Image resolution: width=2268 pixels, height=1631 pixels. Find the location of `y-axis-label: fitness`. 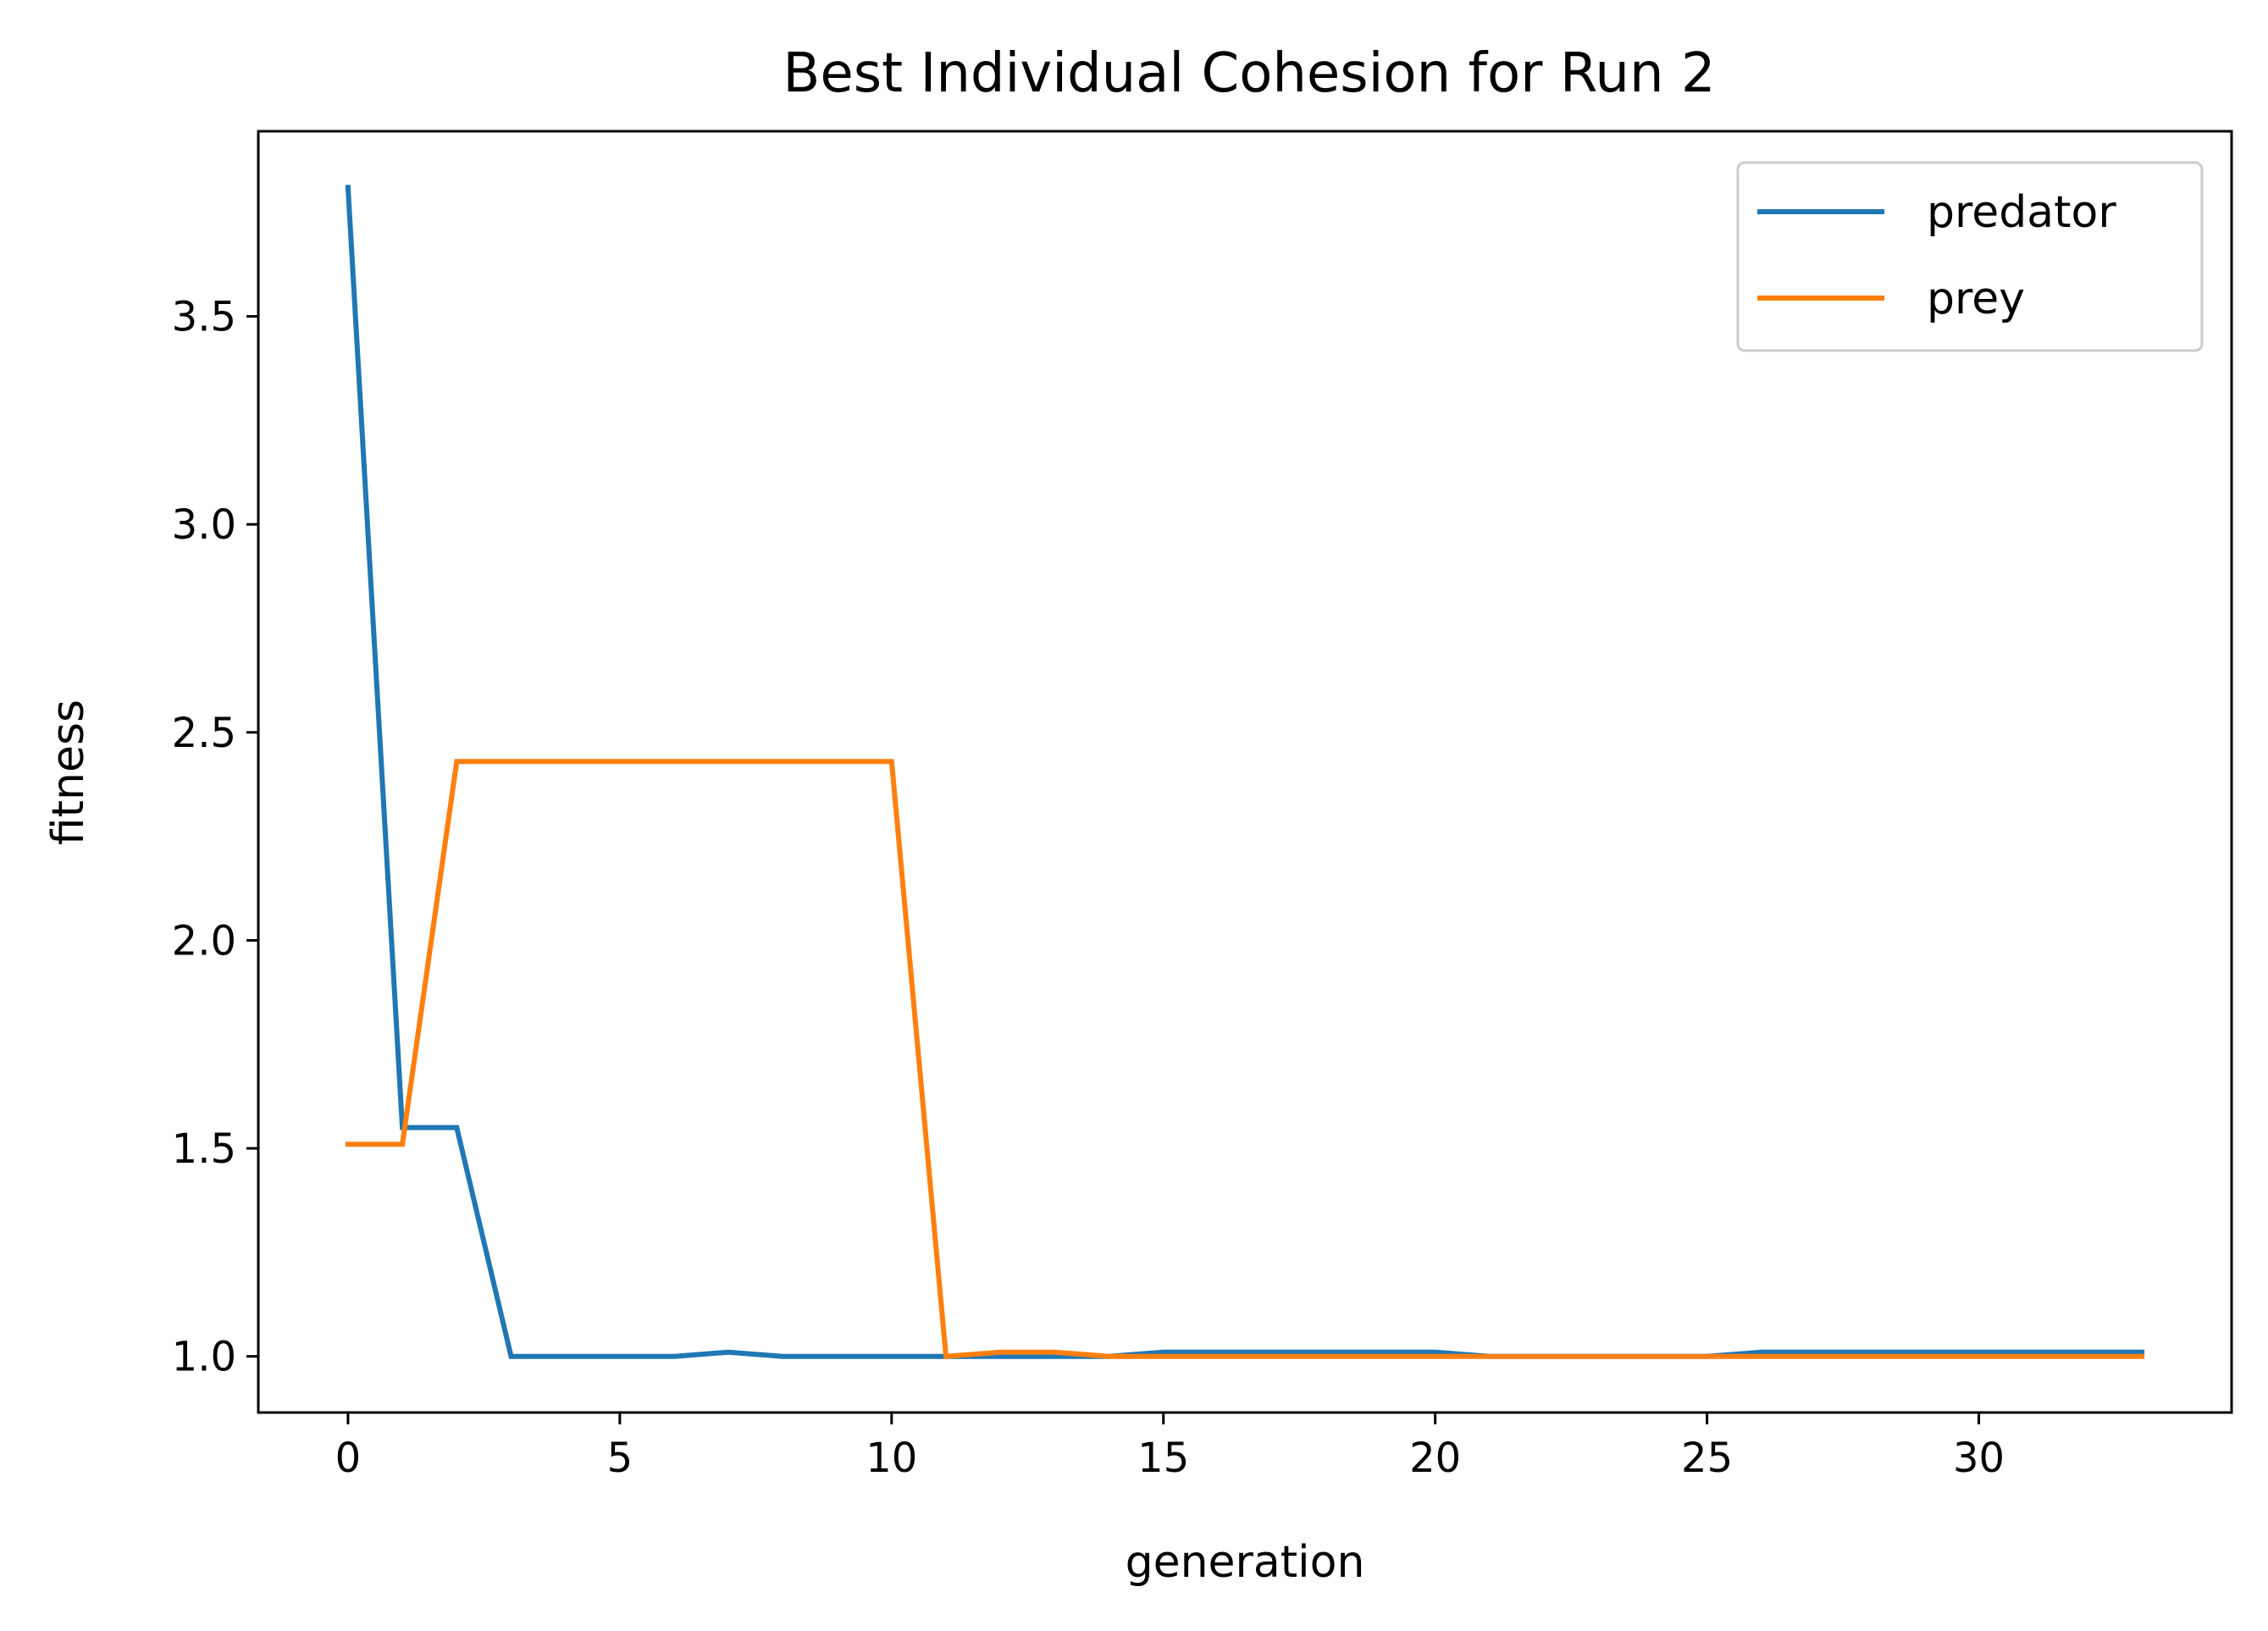

y-axis-label: fitness is located at coordinates (68, 772).